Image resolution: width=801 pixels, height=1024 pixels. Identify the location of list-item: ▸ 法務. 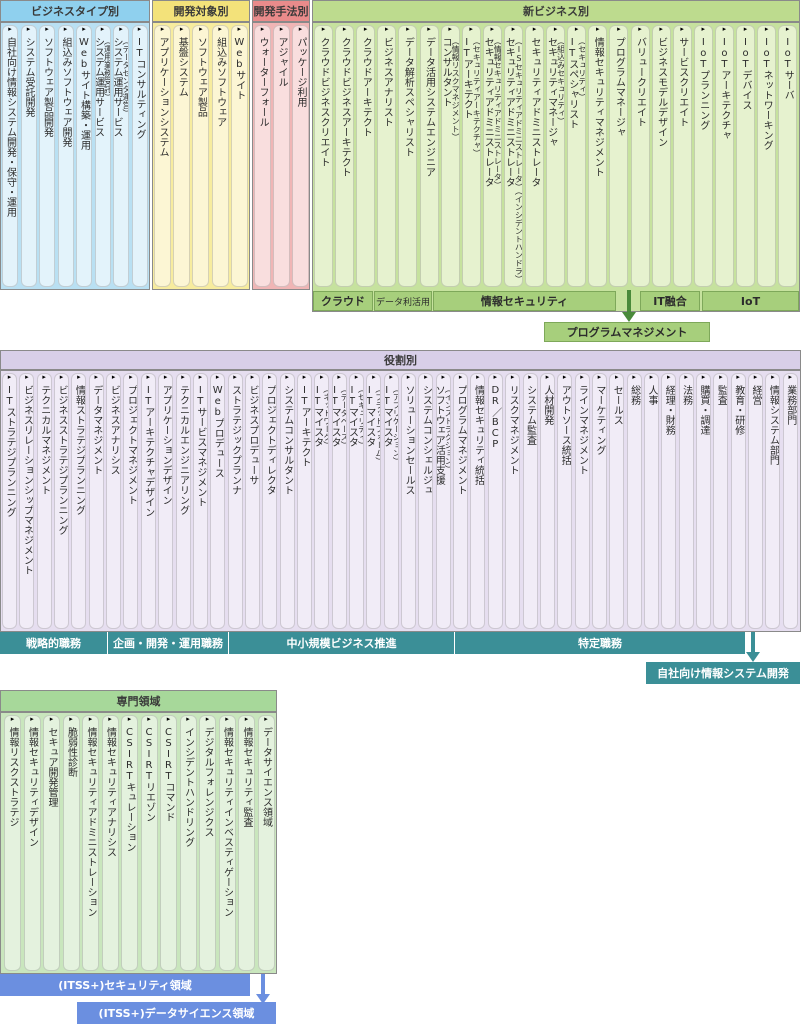
(686, 501).